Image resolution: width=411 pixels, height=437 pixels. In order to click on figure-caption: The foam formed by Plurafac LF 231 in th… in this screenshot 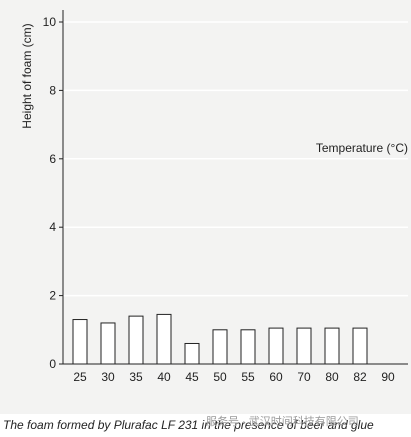, I will do `click(188, 425)`.